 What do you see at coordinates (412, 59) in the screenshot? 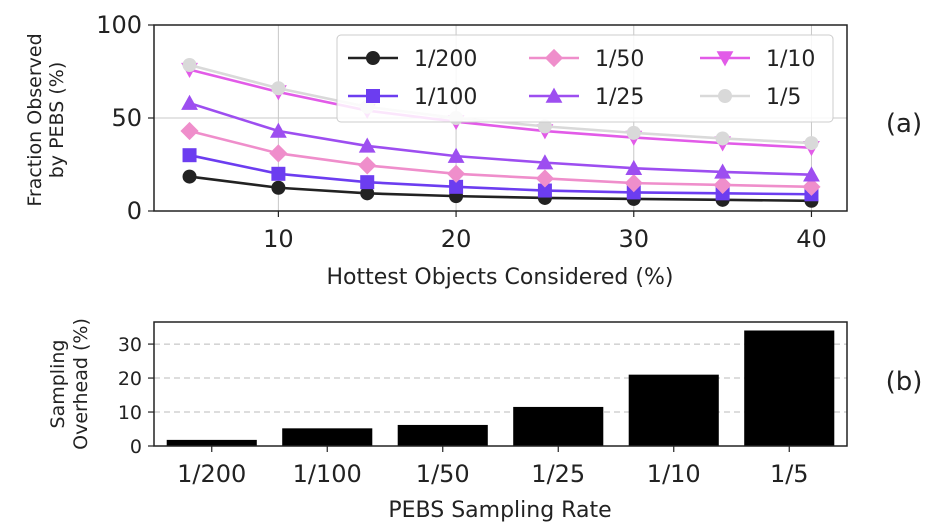
I see `legend-item: 1/200` at bounding box center [412, 59].